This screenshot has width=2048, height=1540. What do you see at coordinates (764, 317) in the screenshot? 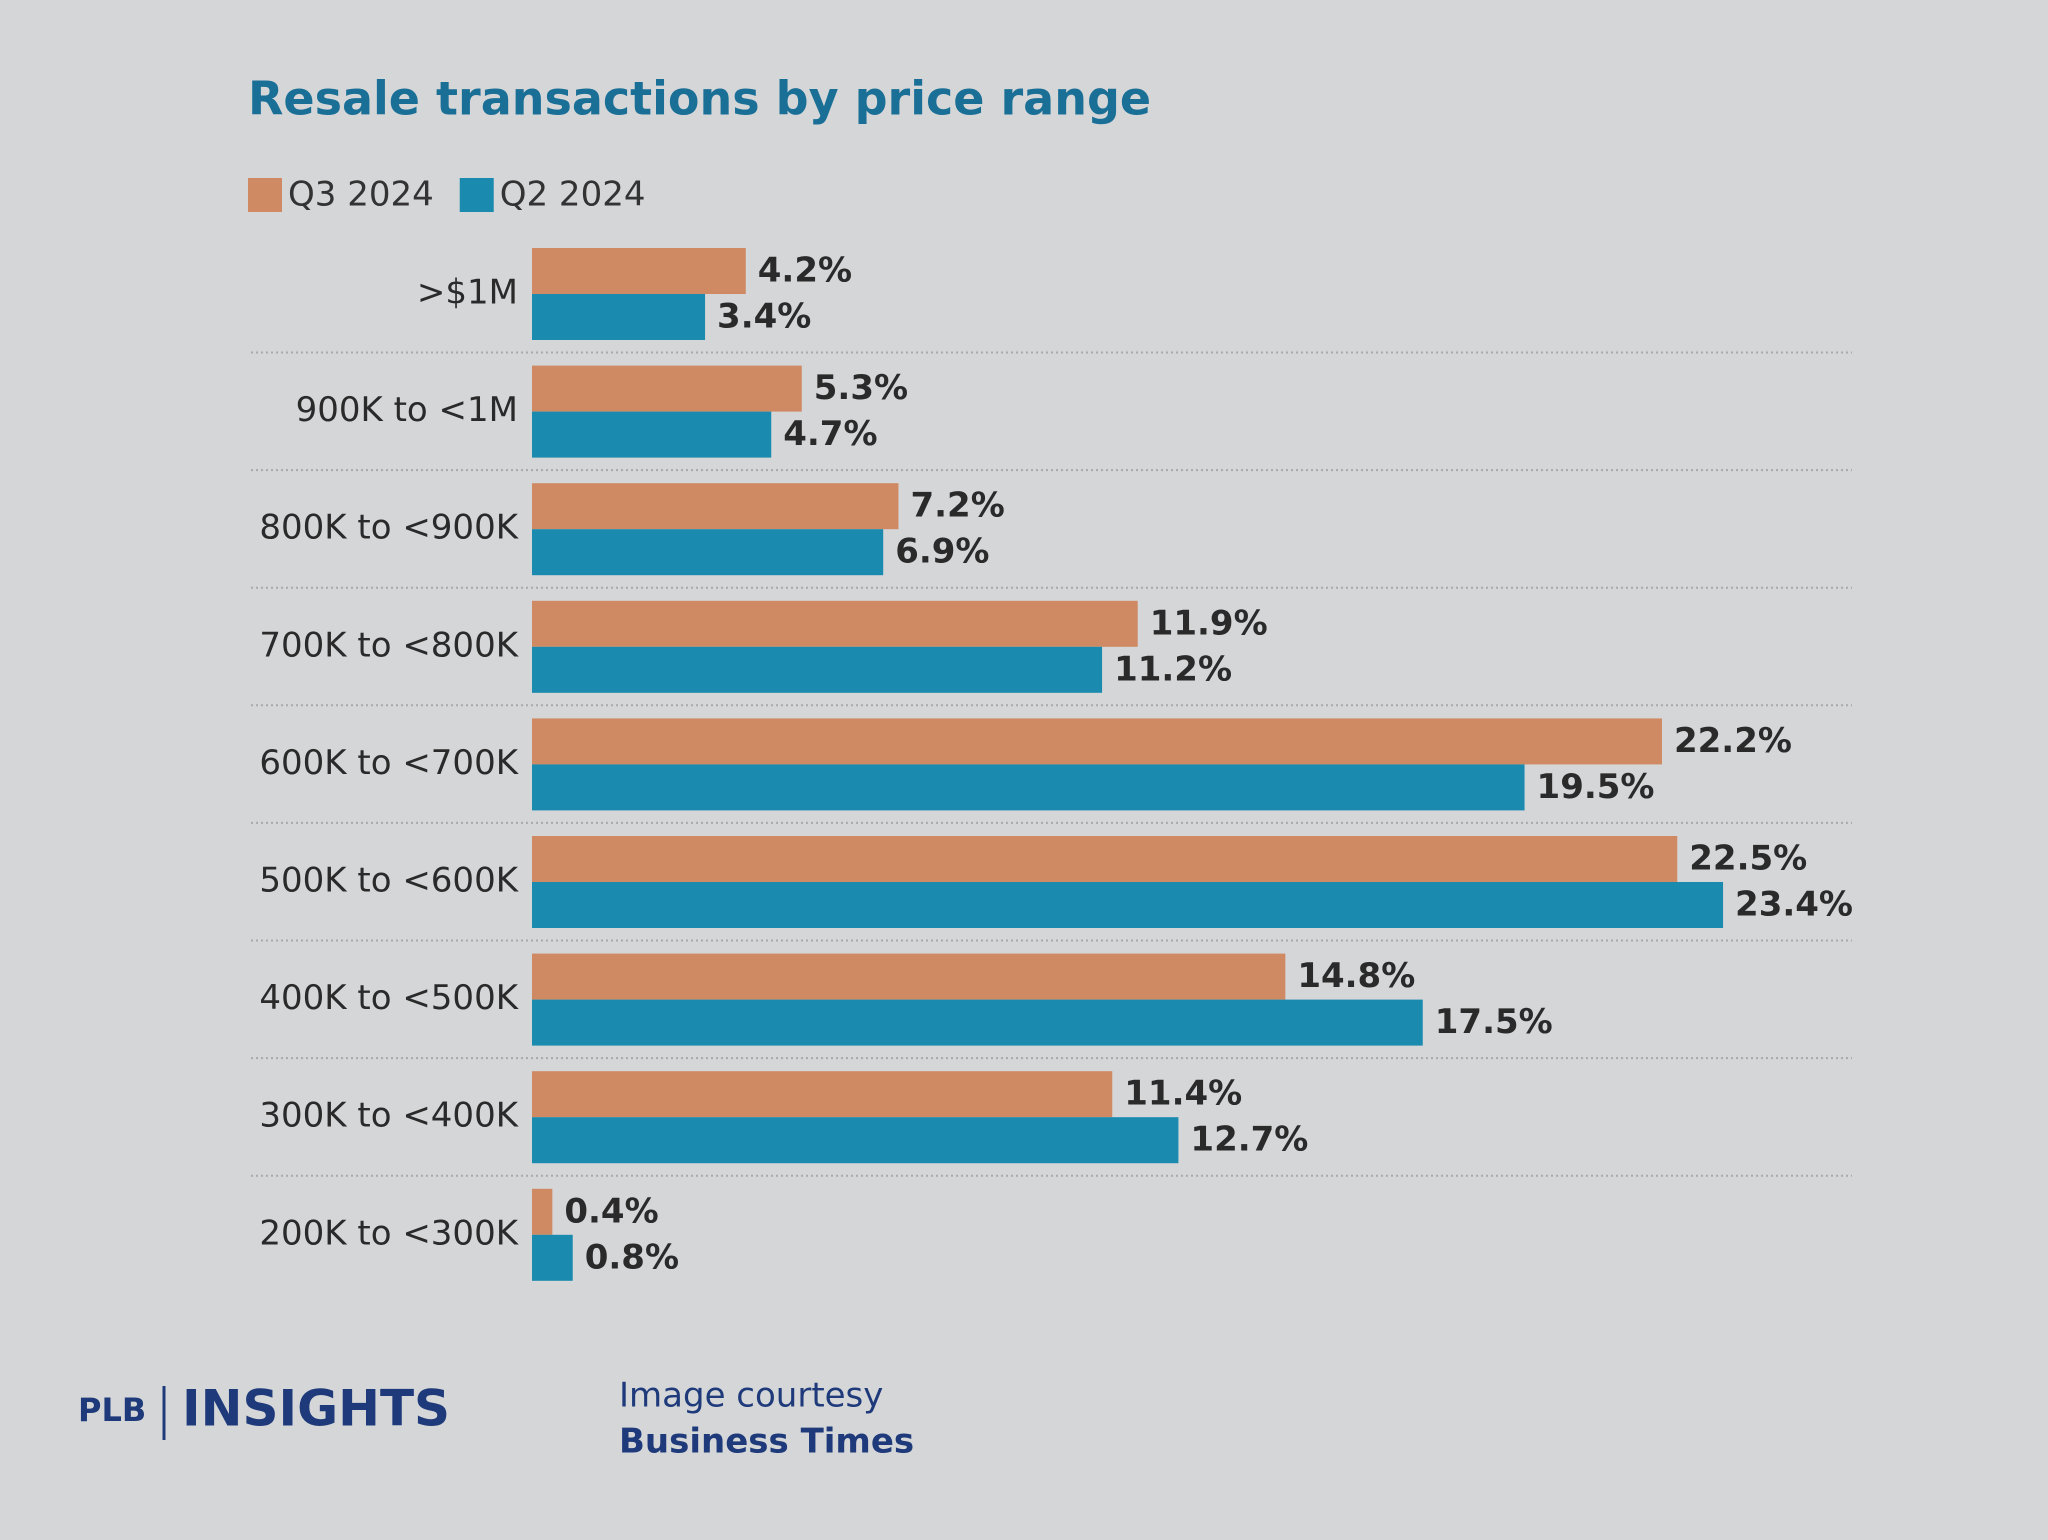
I see `value-label: 3.4%` at bounding box center [764, 317].